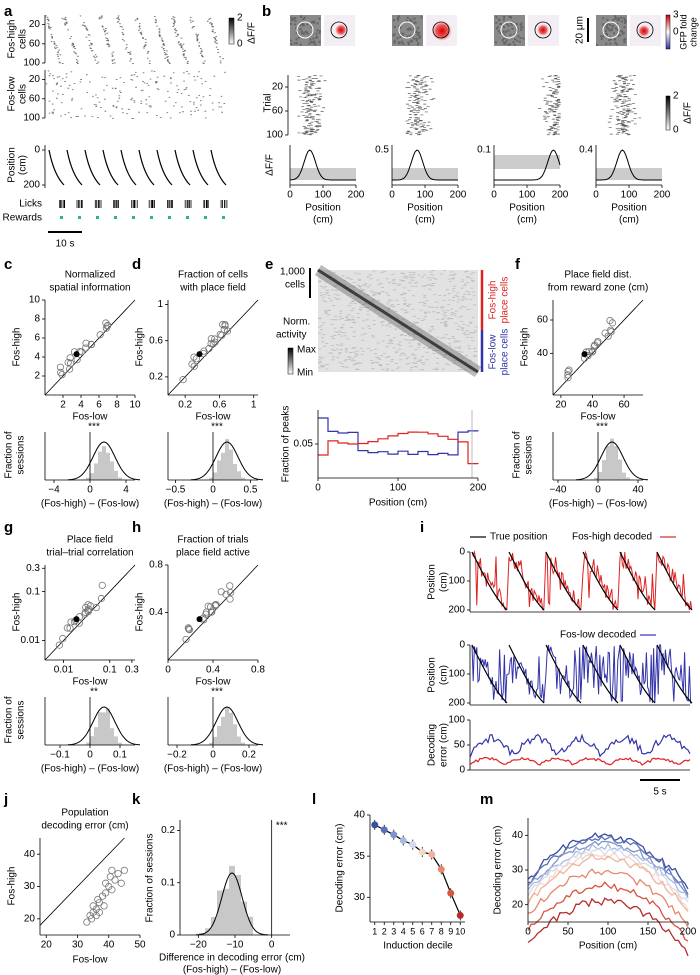 The width and height of the screenshot is (700, 975). What do you see at coordinates (582, 674) in the screenshot?
I see `true-position` at bounding box center [582, 674].